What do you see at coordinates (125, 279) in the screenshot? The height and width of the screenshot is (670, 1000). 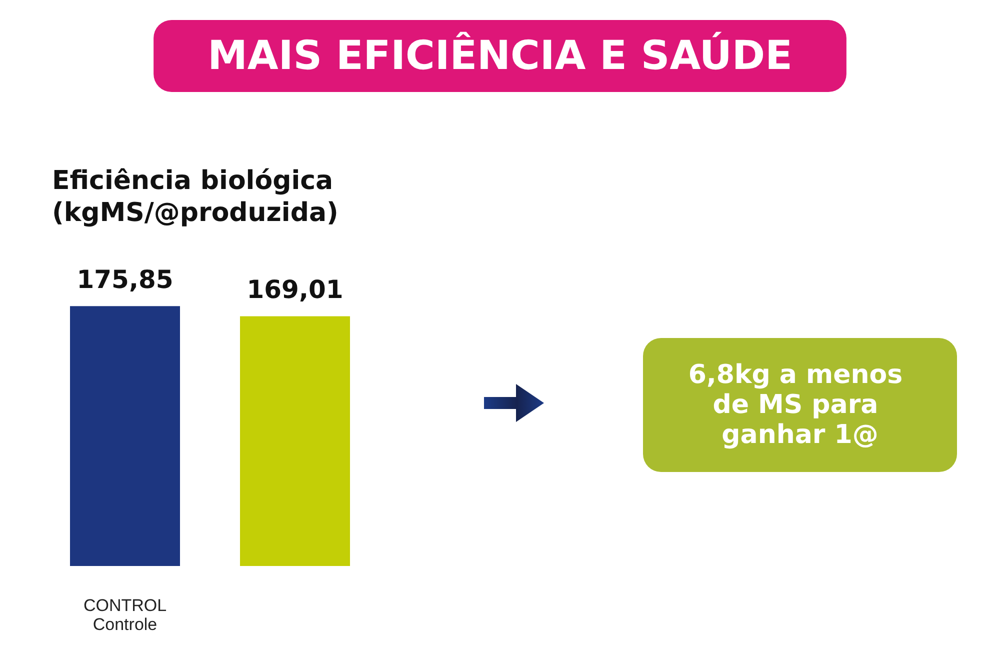 I see `data-label: 175,85` at bounding box center [125, 279].